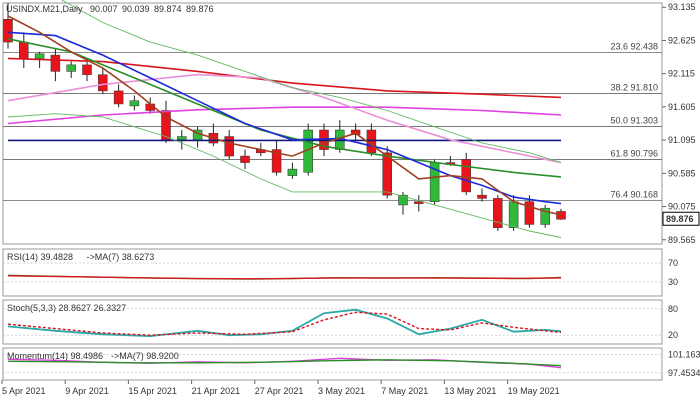 This screenshot has height=400, width=700. I want to click on y-tick-label: 90.585, so click(682, 173).